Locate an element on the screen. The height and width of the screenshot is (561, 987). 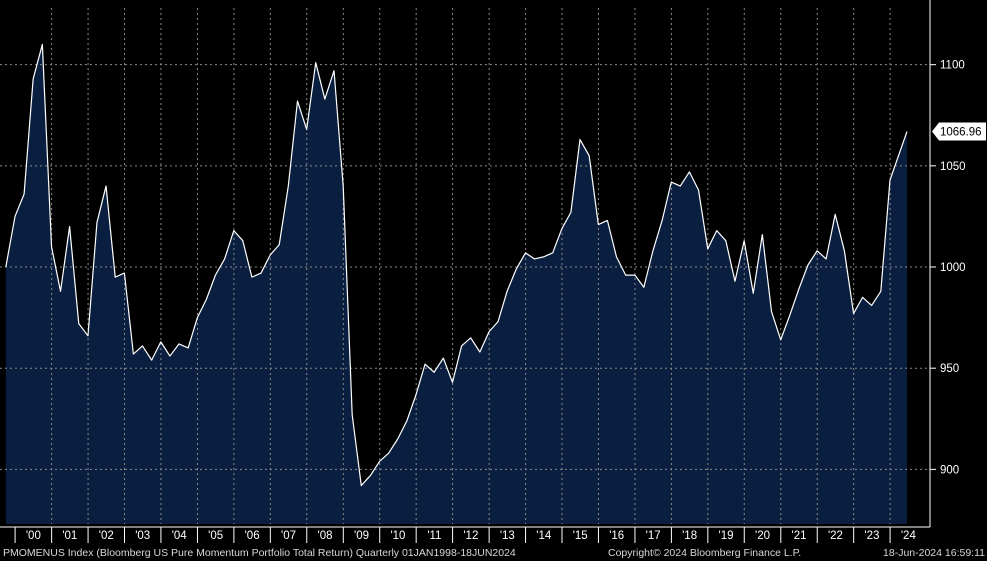
y-tick-label-1100: 1100 is located at coordinates (952, 66).